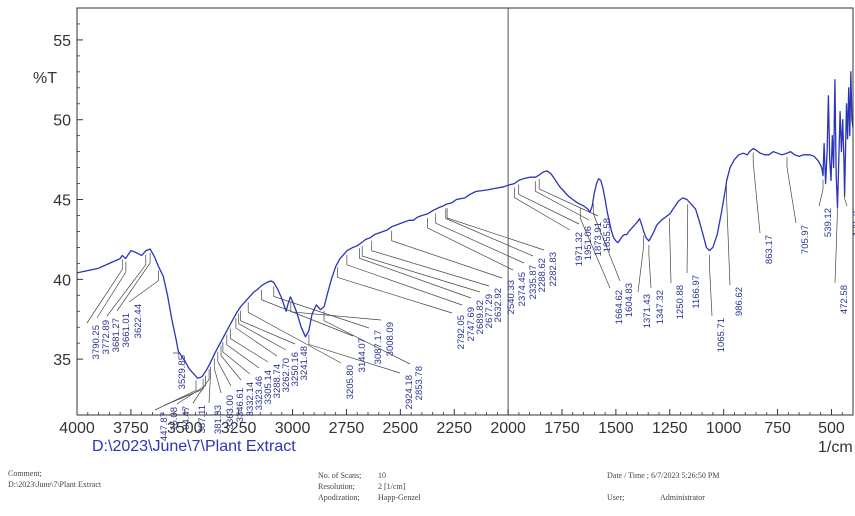 The width and height of the screenshot is (855, 516). What do you see at coordinates (660, 307) in the screenshot?
I see `peak-label: 1347.32` at bounding box center [660, 307].